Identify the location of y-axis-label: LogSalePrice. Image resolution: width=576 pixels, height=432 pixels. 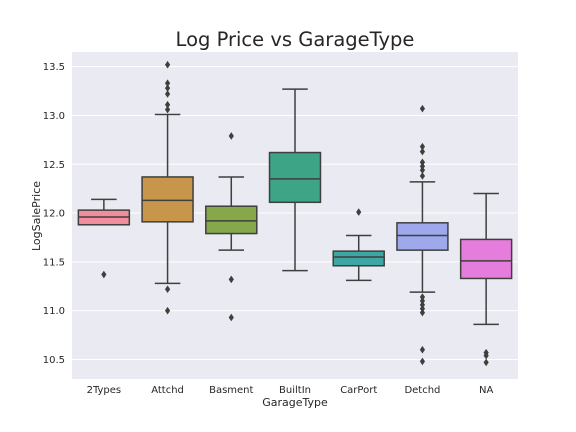
(36, 216).